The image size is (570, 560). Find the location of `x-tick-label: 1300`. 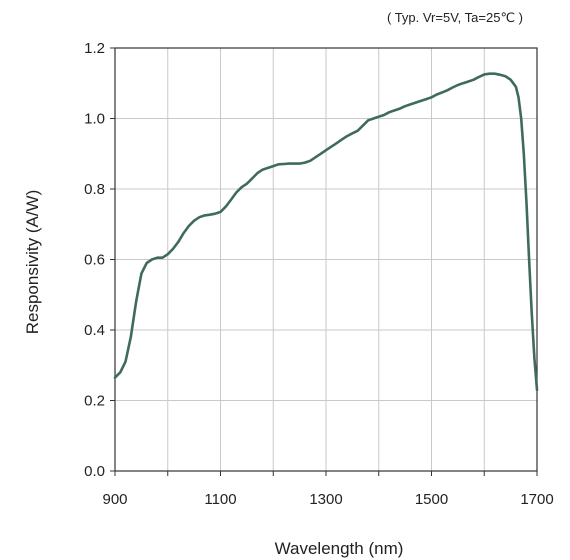

x-tick-label: 1300 is located at coordinates (325, 499).